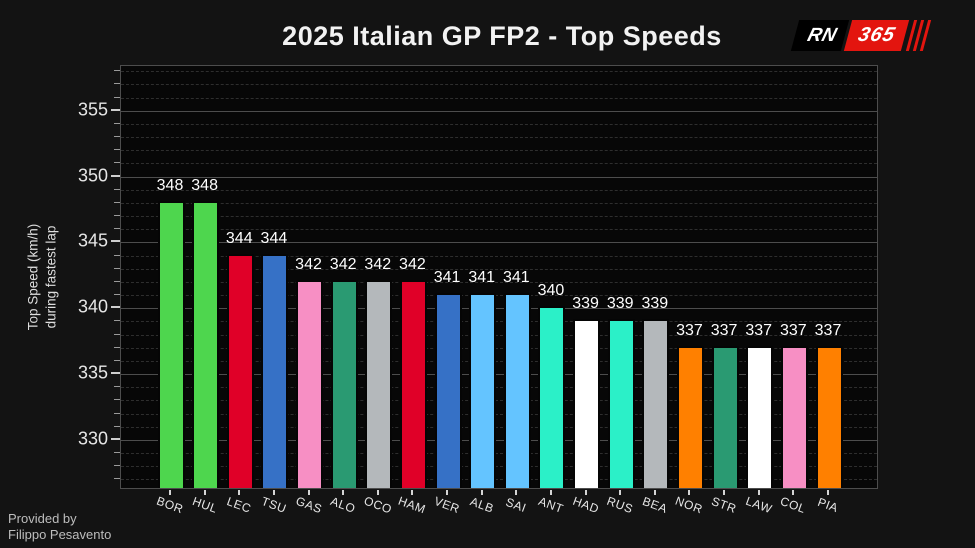  What do you see at coordinates (343, 492) in the screenshot?
I see `x-tick-ALO` at bounding box center [343, 492].